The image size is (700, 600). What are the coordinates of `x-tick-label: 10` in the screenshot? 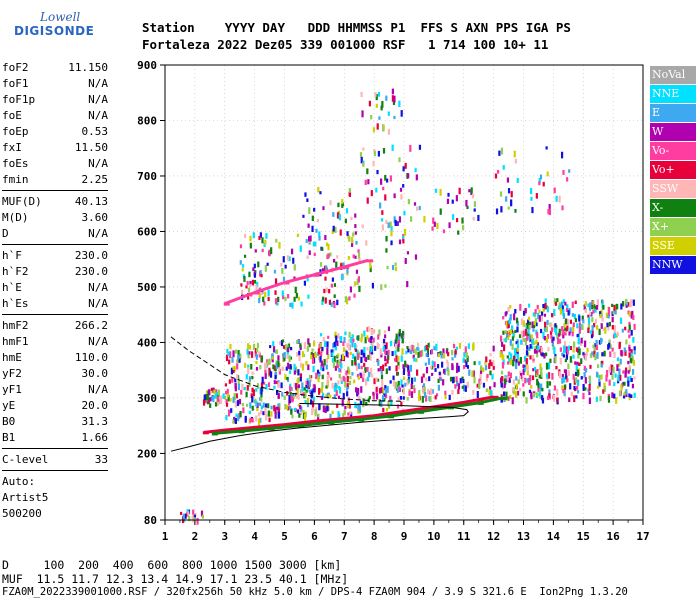 It's located at (433, 536).